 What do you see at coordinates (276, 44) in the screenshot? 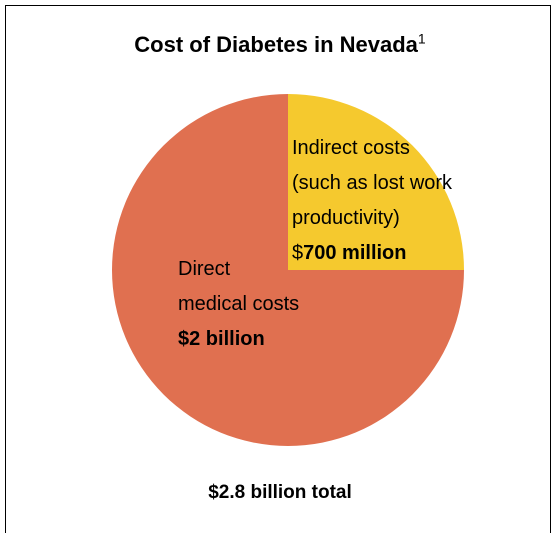
I see `chart-title-text: Cost of Diabetes in Nevada` at bounding box center [276, 44].